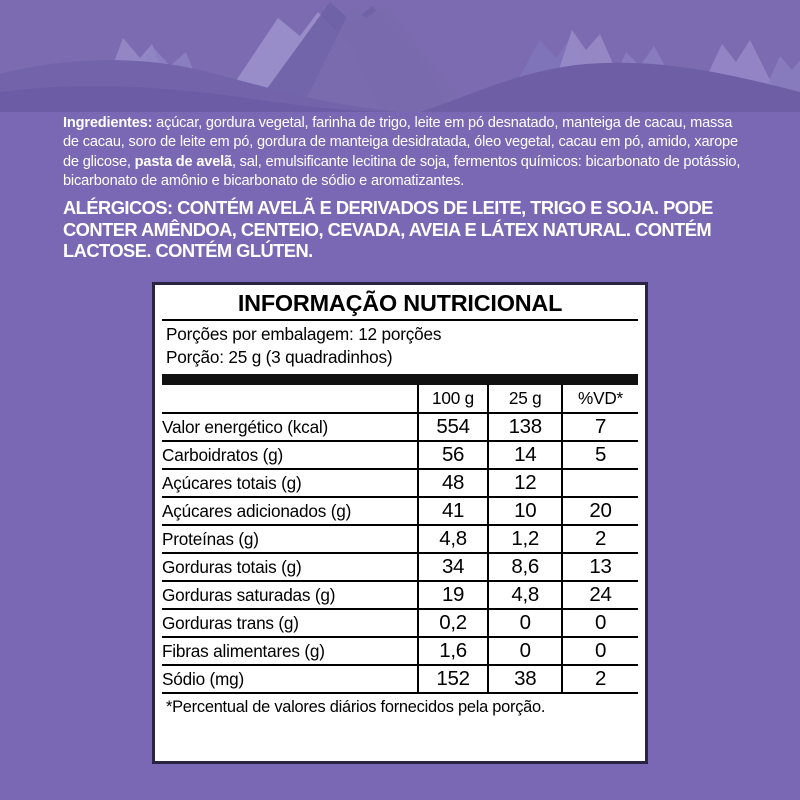 The height and width of the screenshot is (800, 800). What do you see at coordinates (599, 511) in the screenshot?
I see `nutrient-value-dv: 20` at bounding box center [599, 511].